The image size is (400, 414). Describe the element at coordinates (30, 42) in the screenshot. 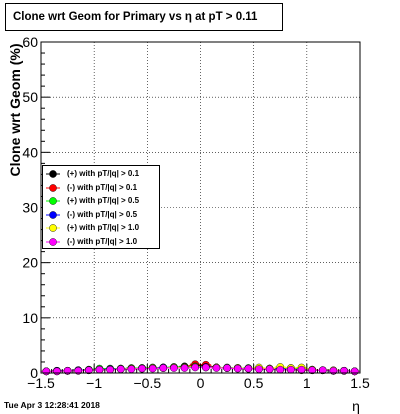

I see `y-tick-label: 60` at that location.